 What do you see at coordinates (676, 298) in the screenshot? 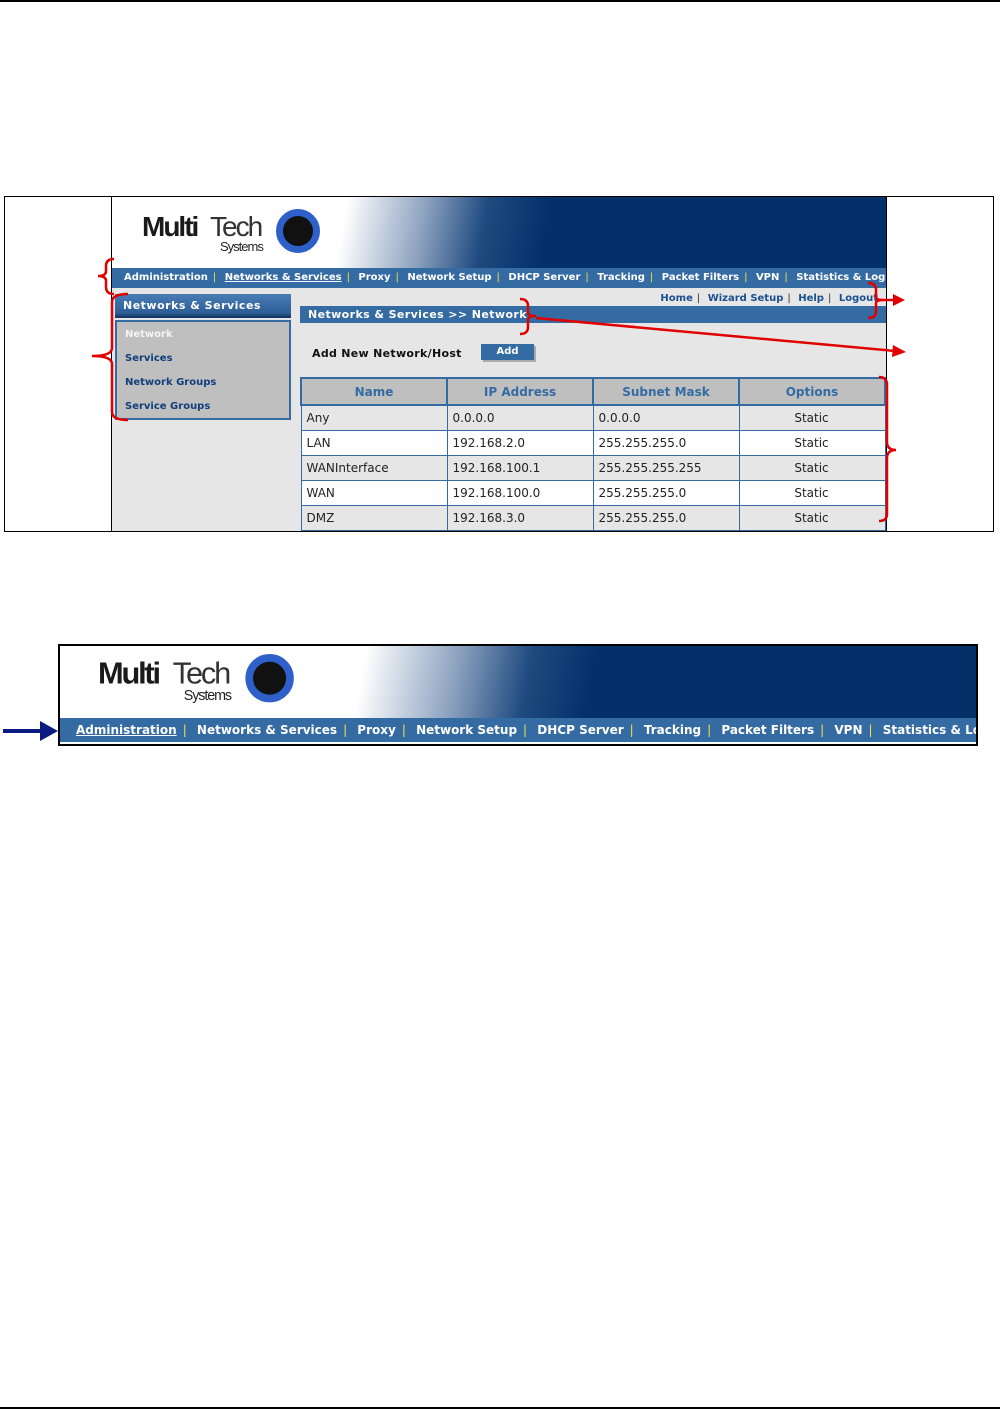
I see `link-home: Home` at bounding box center [676, 298].